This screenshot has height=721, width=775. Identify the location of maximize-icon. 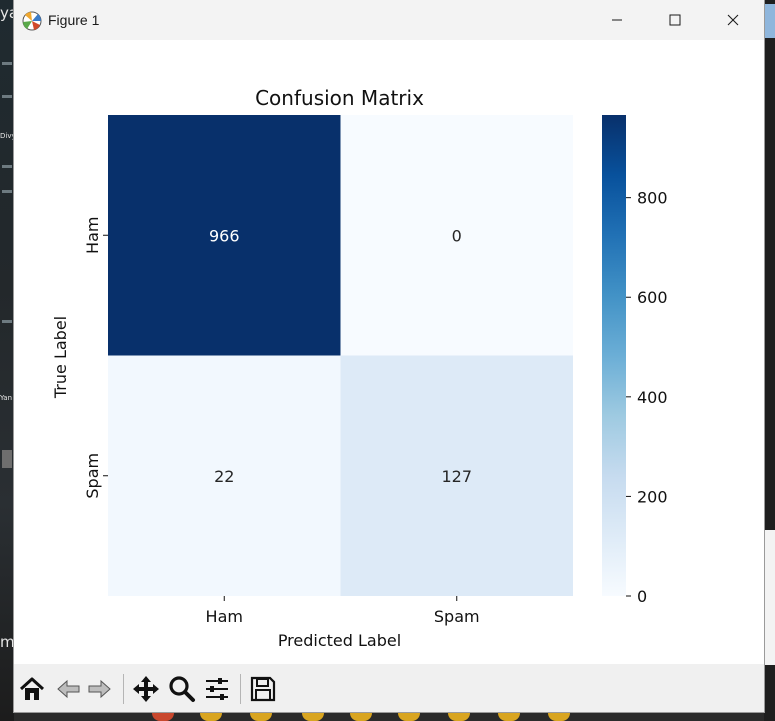
(675, 20).